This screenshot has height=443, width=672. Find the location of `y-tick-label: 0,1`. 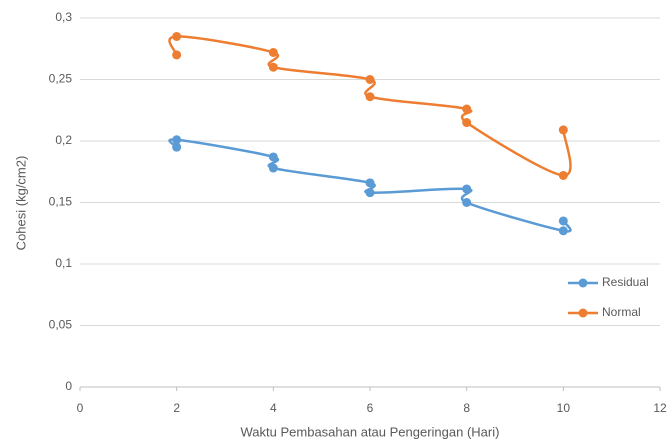

y-tick-label: 0,1 is located at coordinates (63, 263).